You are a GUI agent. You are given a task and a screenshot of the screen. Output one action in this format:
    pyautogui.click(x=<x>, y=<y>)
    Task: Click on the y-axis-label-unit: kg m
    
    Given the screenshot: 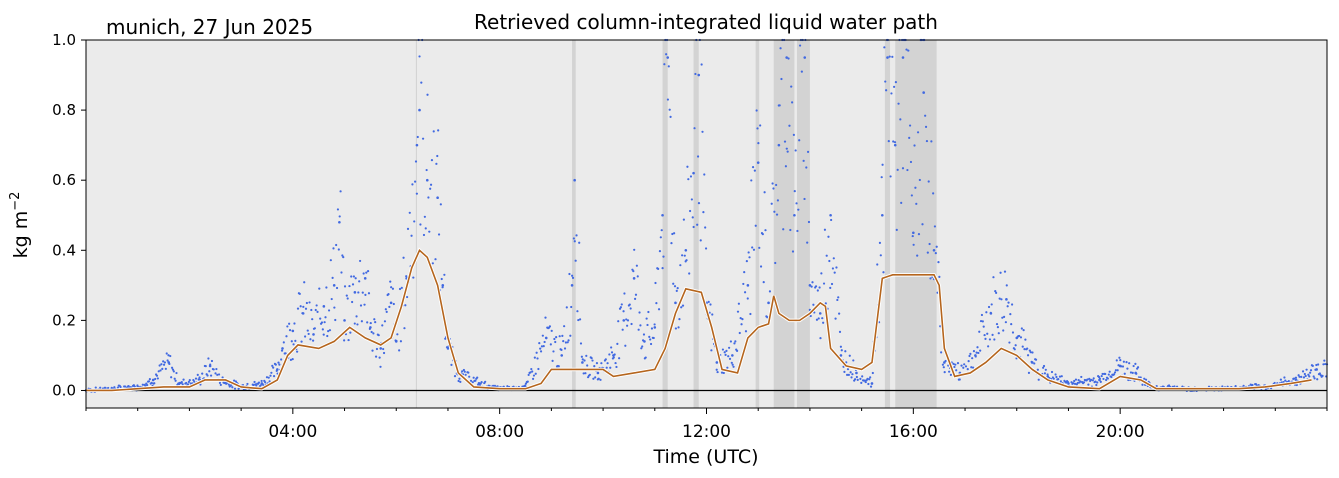 What is the action you would take?
    pyautogui.click(x=21, y=235)
    